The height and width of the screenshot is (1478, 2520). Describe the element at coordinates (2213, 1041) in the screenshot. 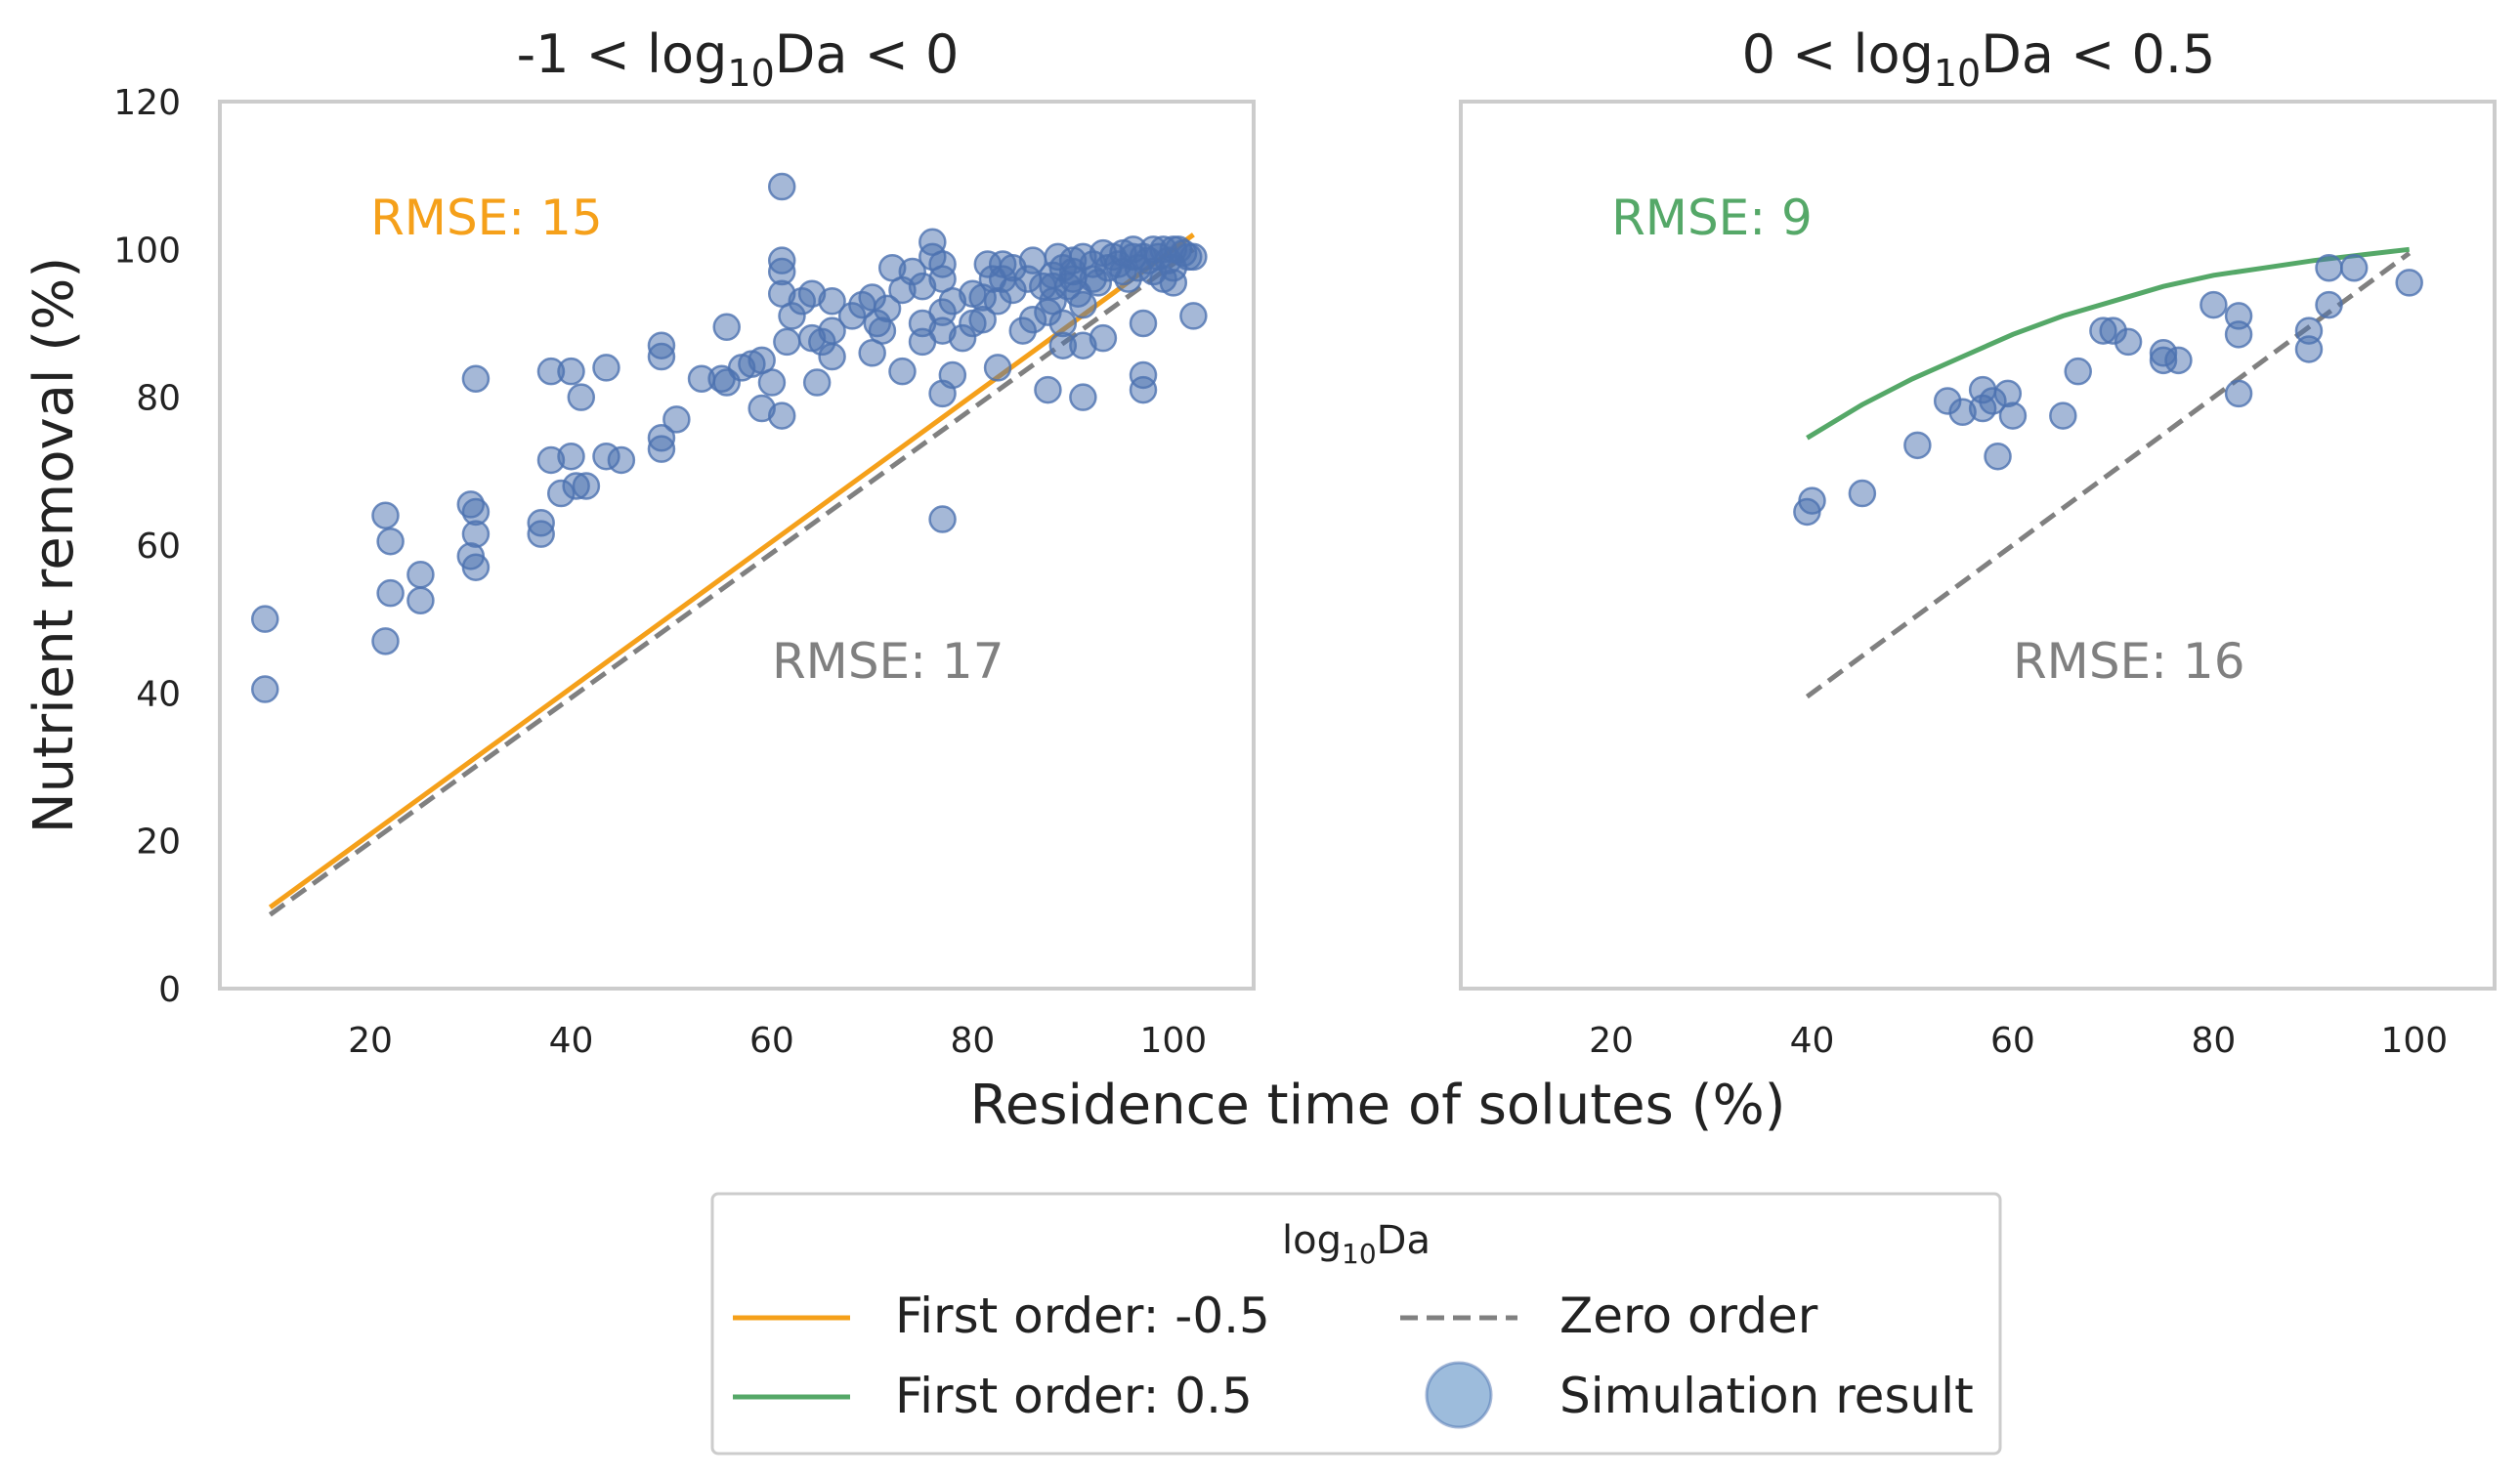

I see `right-x-tick-label: 80` at that location.